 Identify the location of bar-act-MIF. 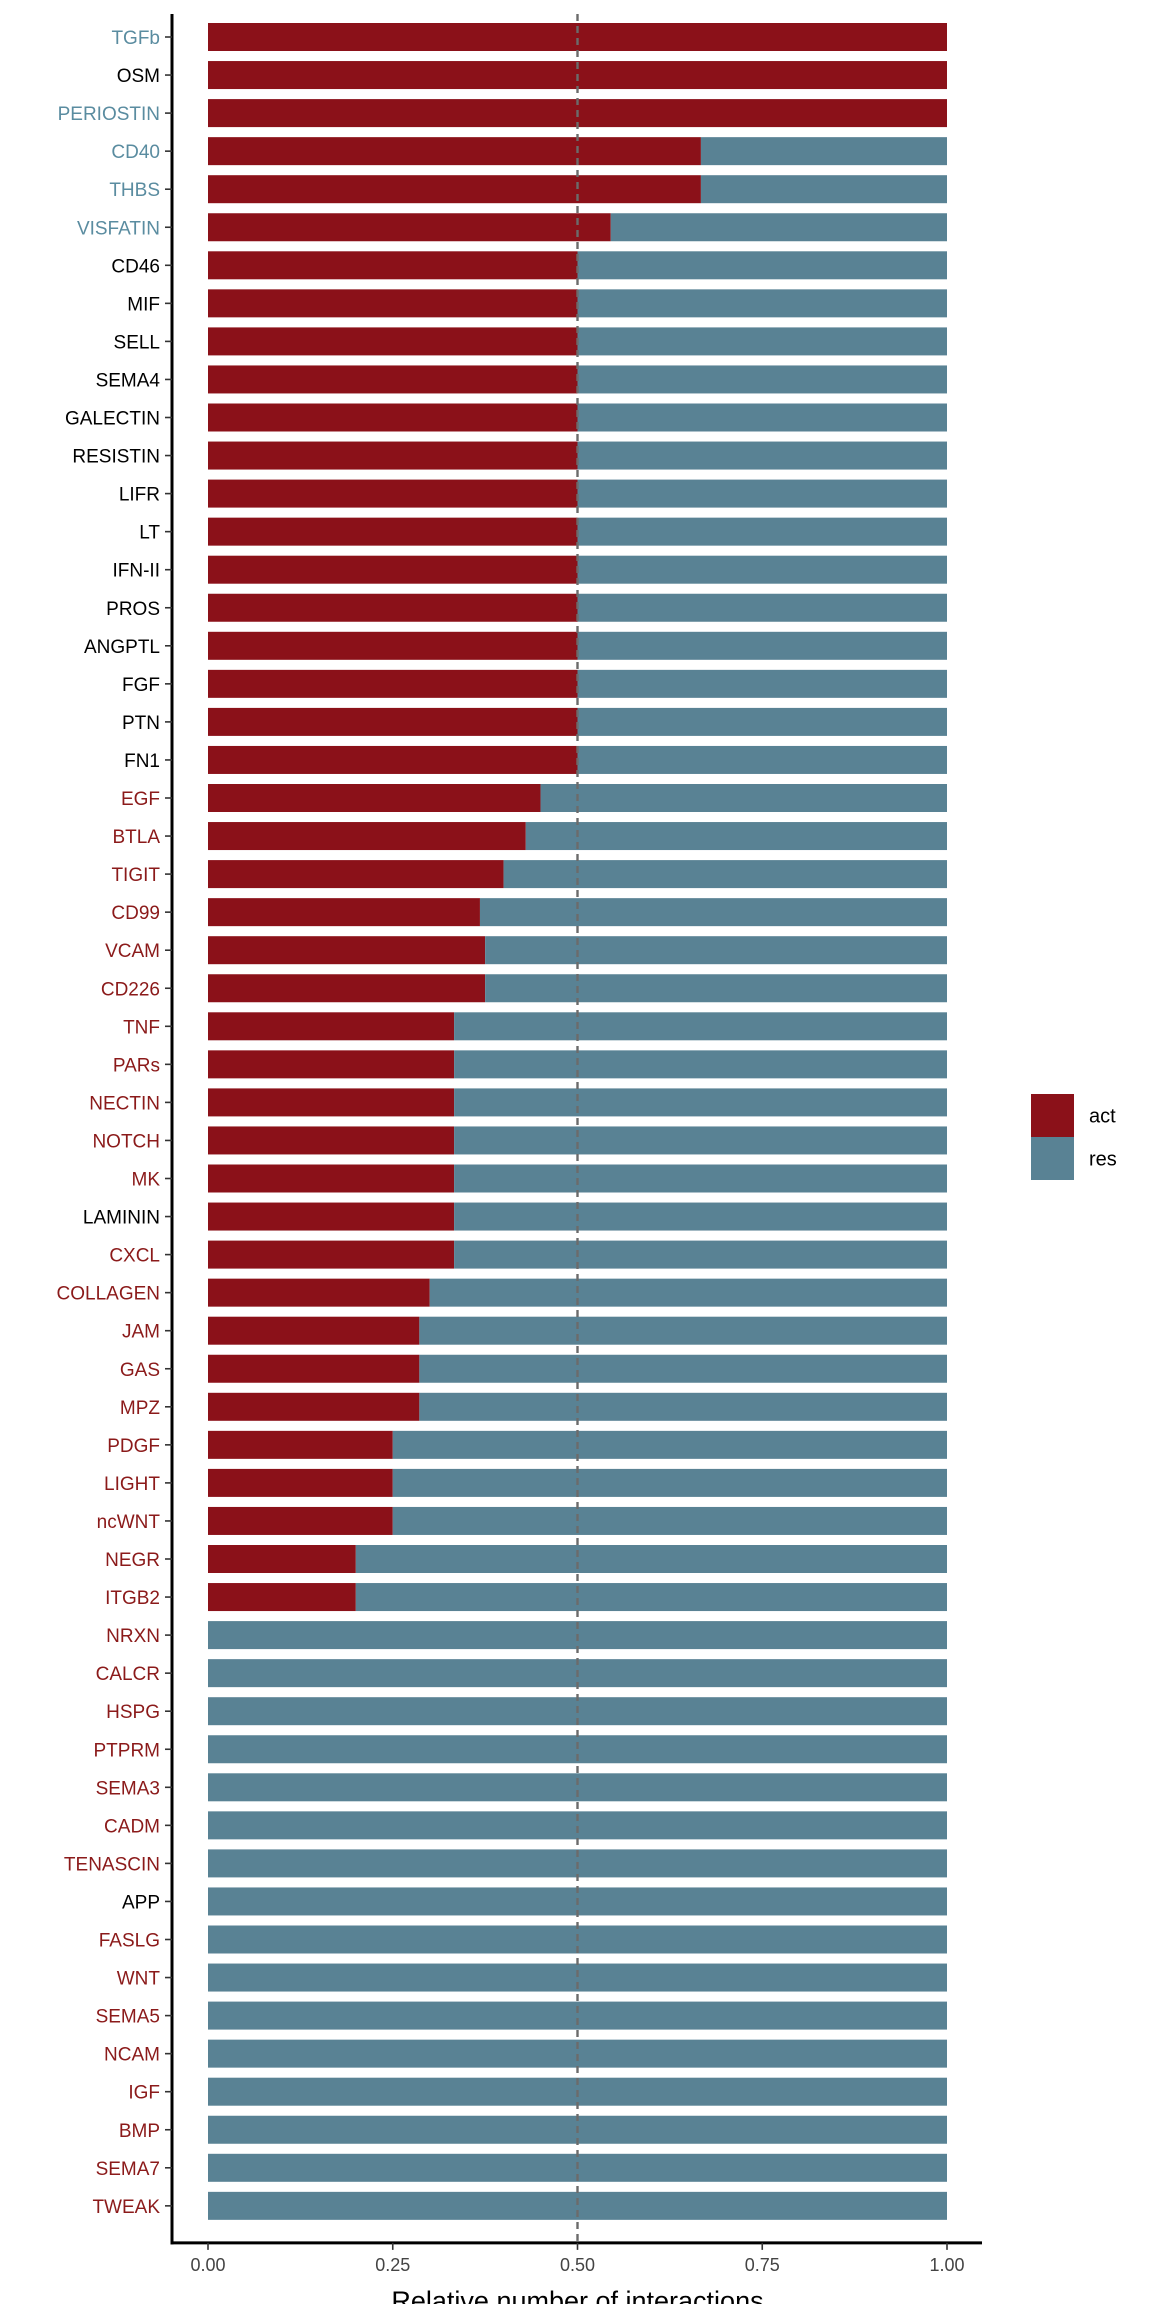
(393, 303).